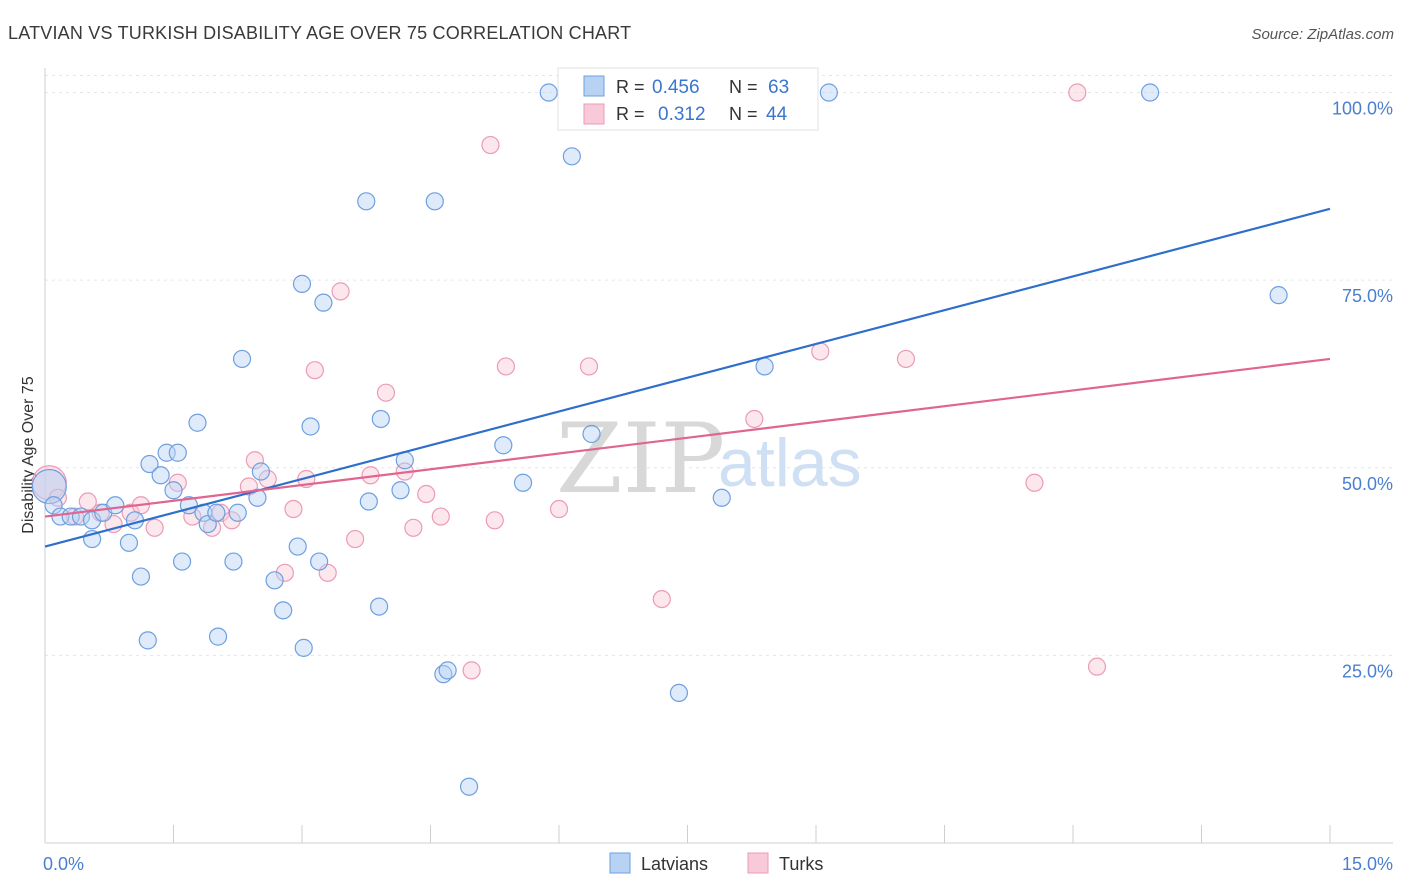 This screenshot has height=892, width=1406. What do you see at coordinates (801, 864) in the screenshot?
I see `series-legend-label-turks: Turks` at bounding box center [801, 864].